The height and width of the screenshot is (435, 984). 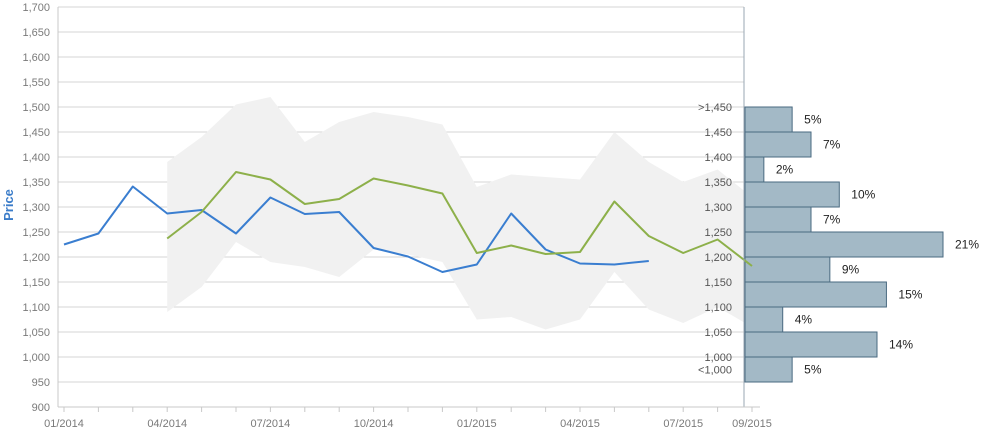 I want to click on x-tick-label: 07/2014, so click(x=271, y=424).